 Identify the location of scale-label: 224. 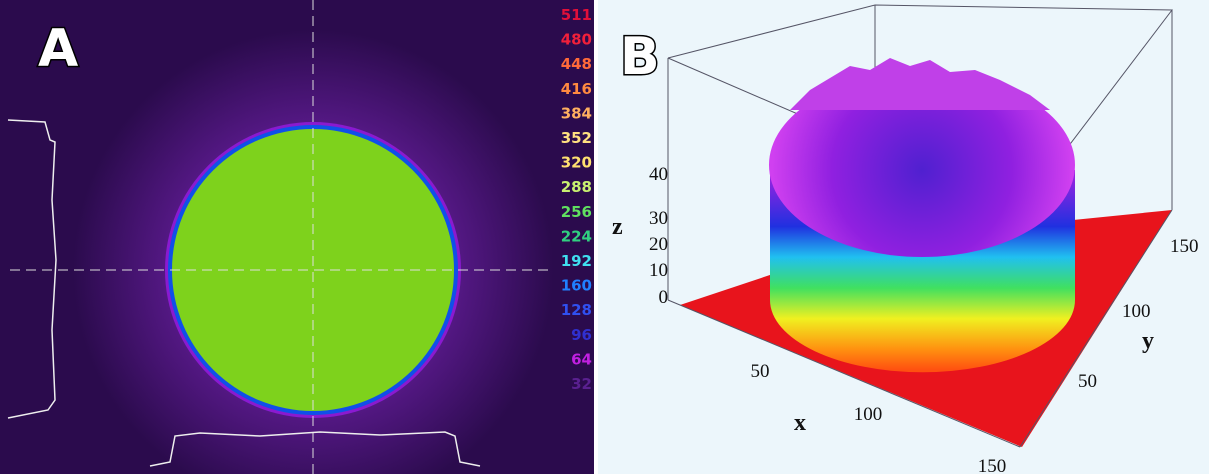
(576, 236).